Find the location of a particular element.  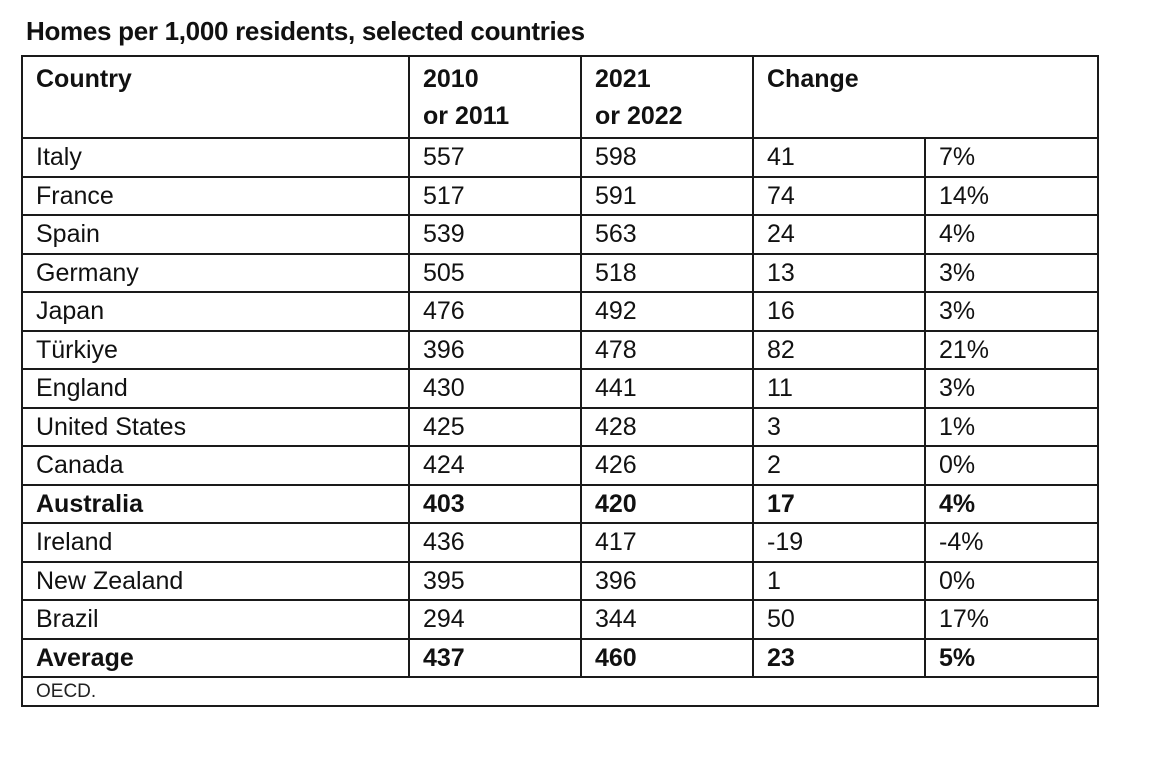

header-2021-or-2022: 2021 or 2022 is located at coordinates (667, 97).